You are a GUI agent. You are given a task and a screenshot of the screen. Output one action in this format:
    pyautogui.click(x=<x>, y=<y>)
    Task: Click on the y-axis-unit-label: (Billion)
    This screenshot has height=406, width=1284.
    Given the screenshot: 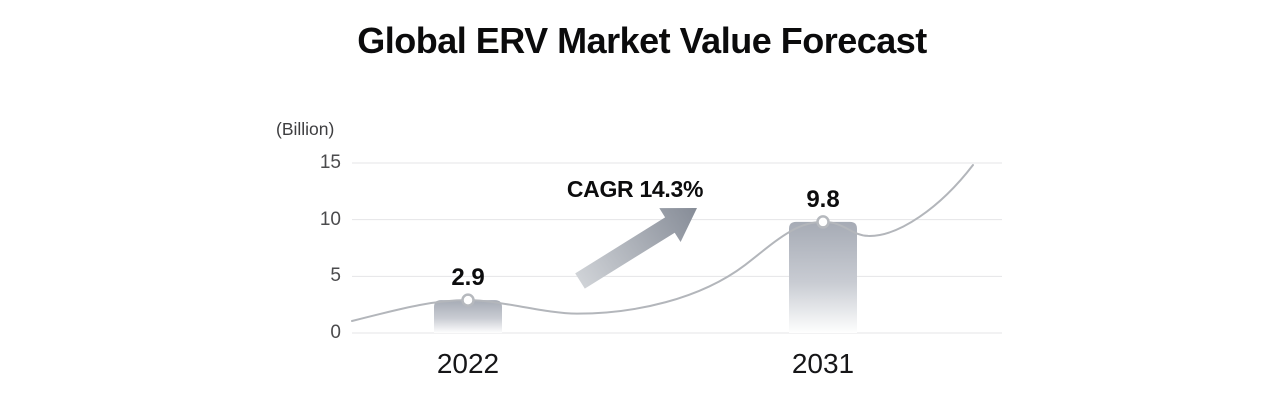 What is the action you would take?
    pyautogui.click(x=305, y=129)
    